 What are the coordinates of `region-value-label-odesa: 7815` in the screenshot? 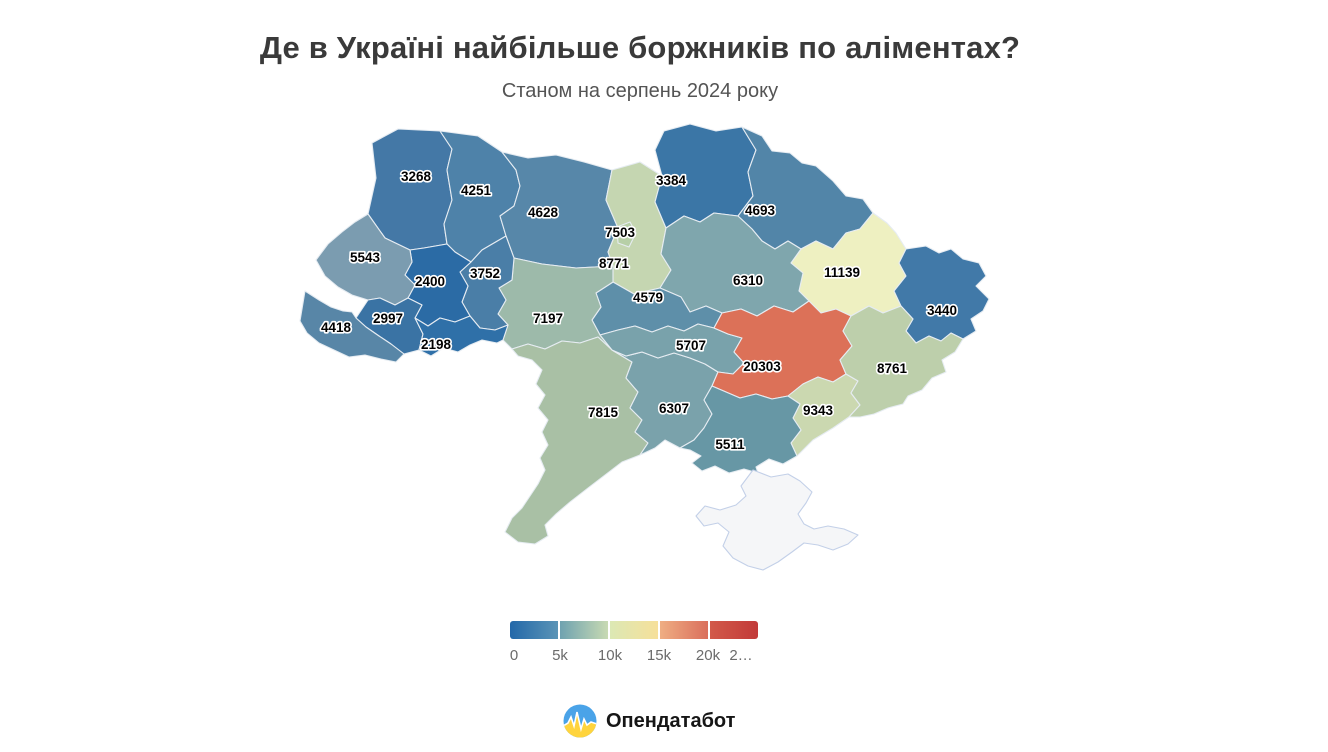 It's located at (603, 412).